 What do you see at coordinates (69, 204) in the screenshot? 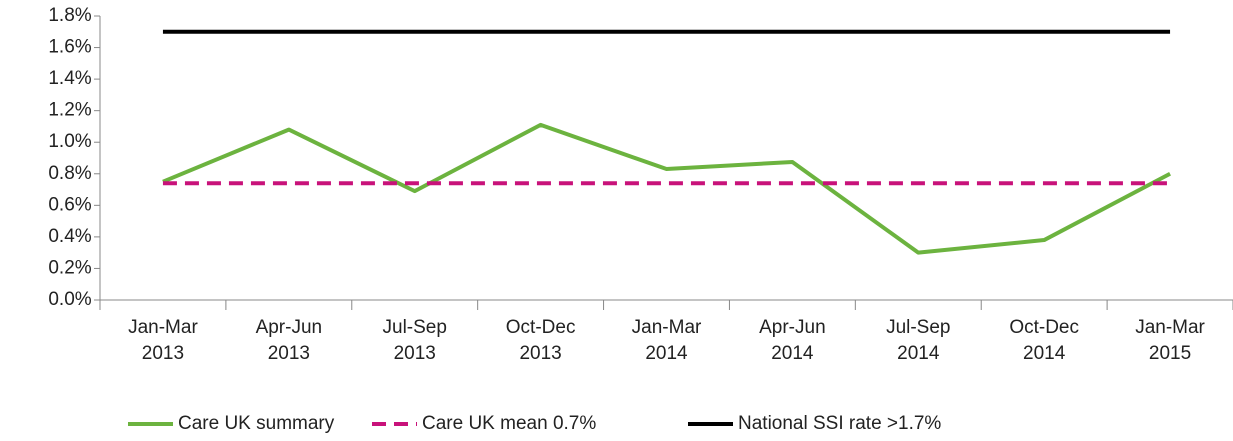
I see `y-tick-label: 0.6%` at bounding box center [69, 204].